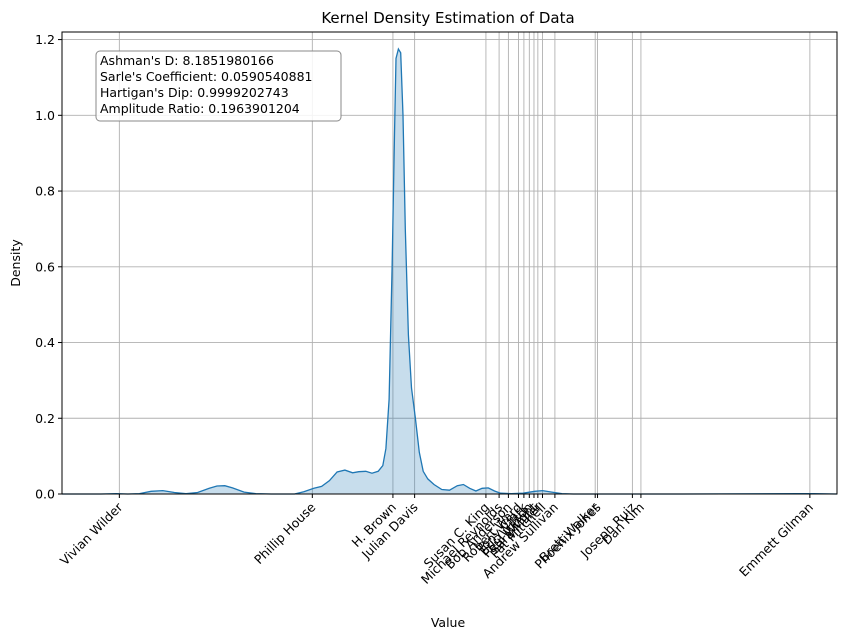 This screenshot has width=846, height=640. I want to click on stats-line: Sarle's Coefficient: 0.0590540881, so click(206, 76).